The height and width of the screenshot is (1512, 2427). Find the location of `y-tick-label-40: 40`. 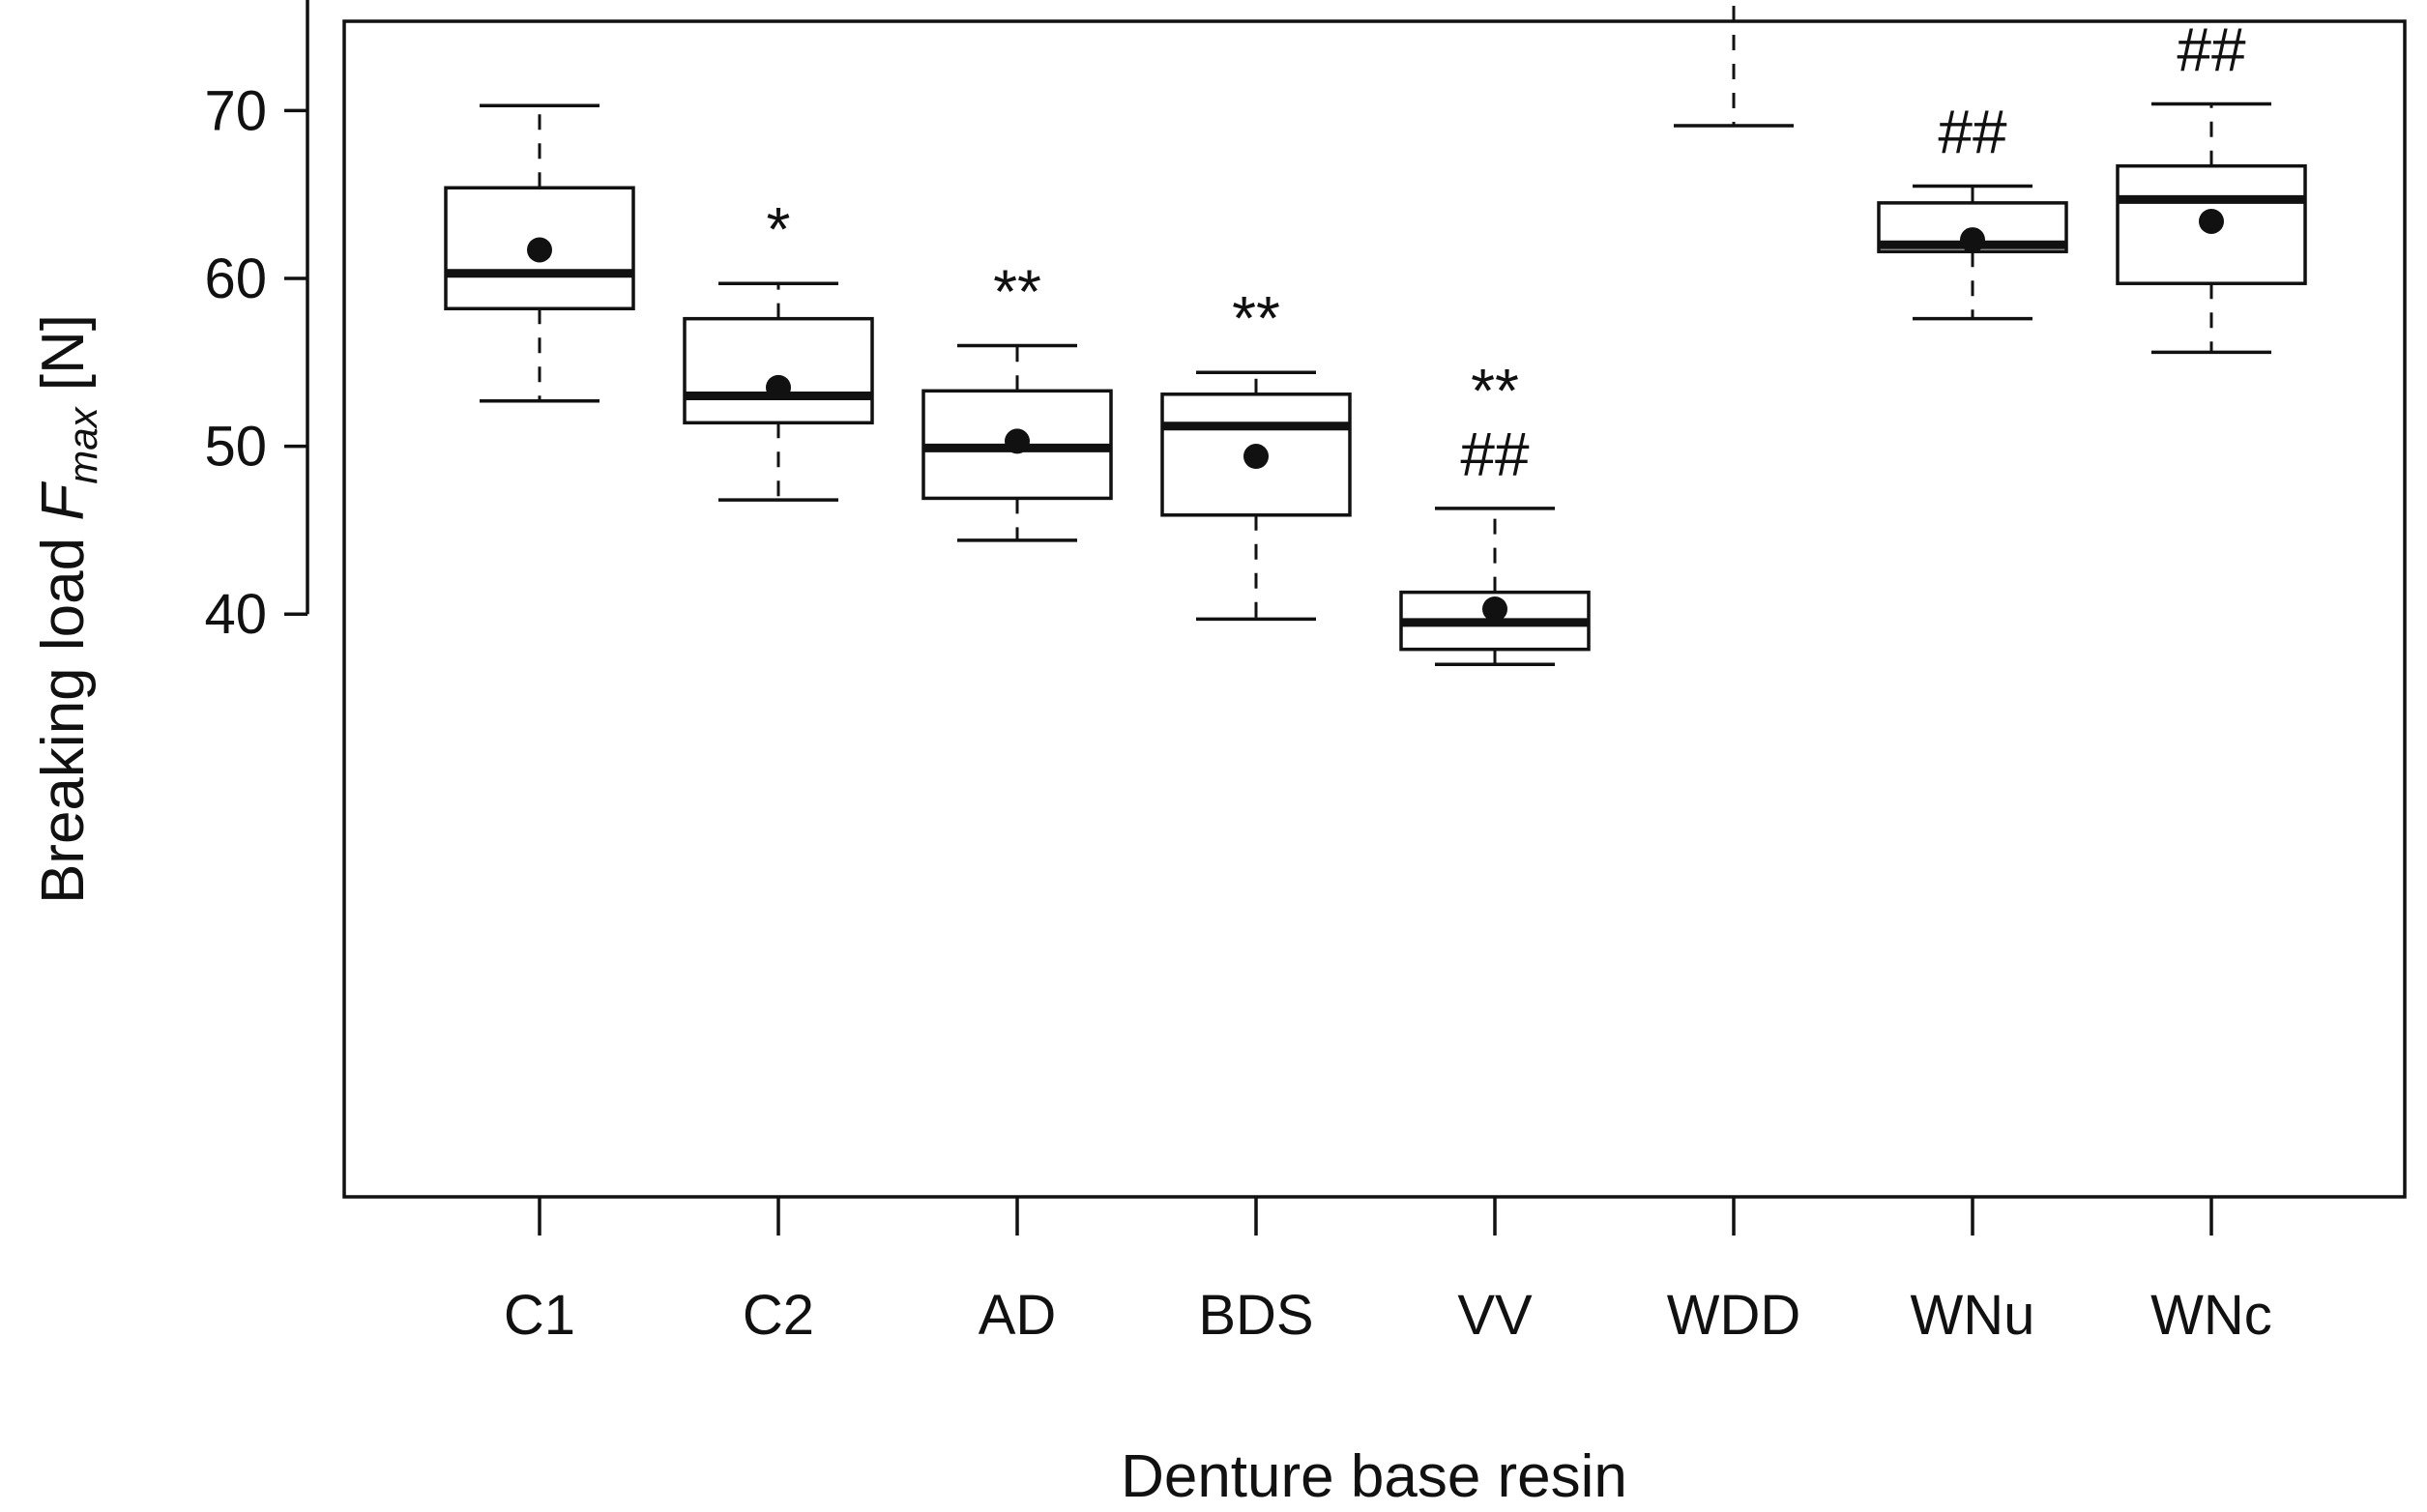

y-tick-label-40: 40 is located at coordinates (236, 614).